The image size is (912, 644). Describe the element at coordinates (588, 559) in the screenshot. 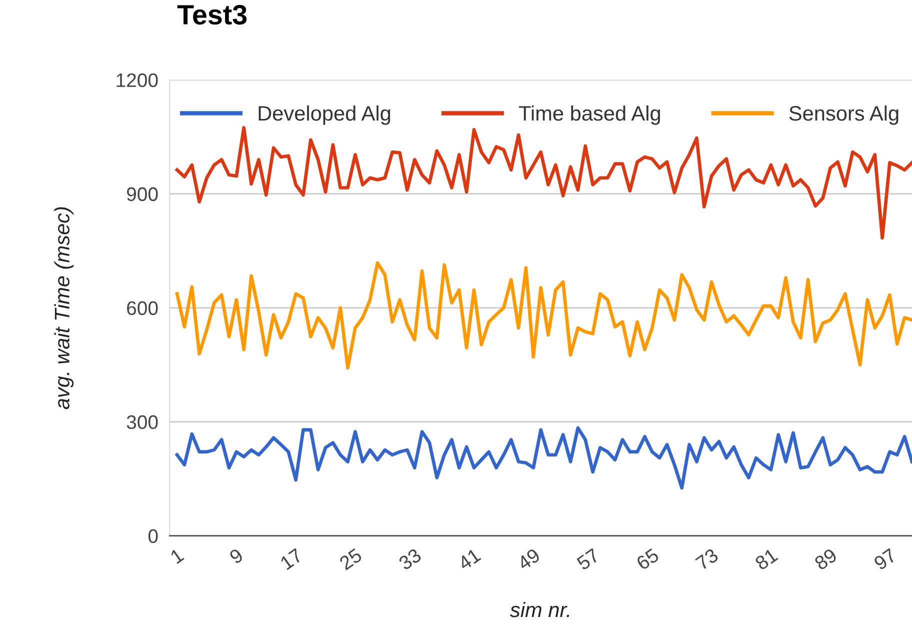

I see `x-tick-label: 57` at that location.